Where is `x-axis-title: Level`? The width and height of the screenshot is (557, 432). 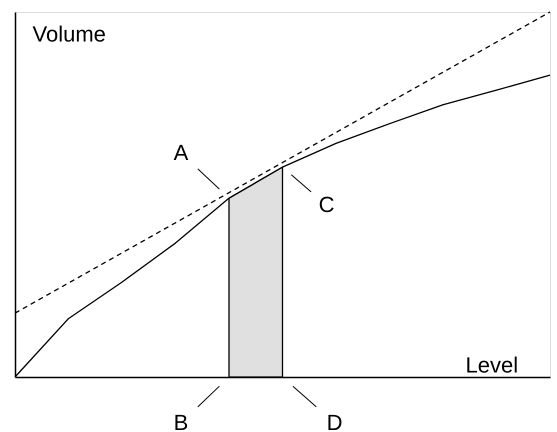 x-axis-title: Level is located at coordinates (492, 365).